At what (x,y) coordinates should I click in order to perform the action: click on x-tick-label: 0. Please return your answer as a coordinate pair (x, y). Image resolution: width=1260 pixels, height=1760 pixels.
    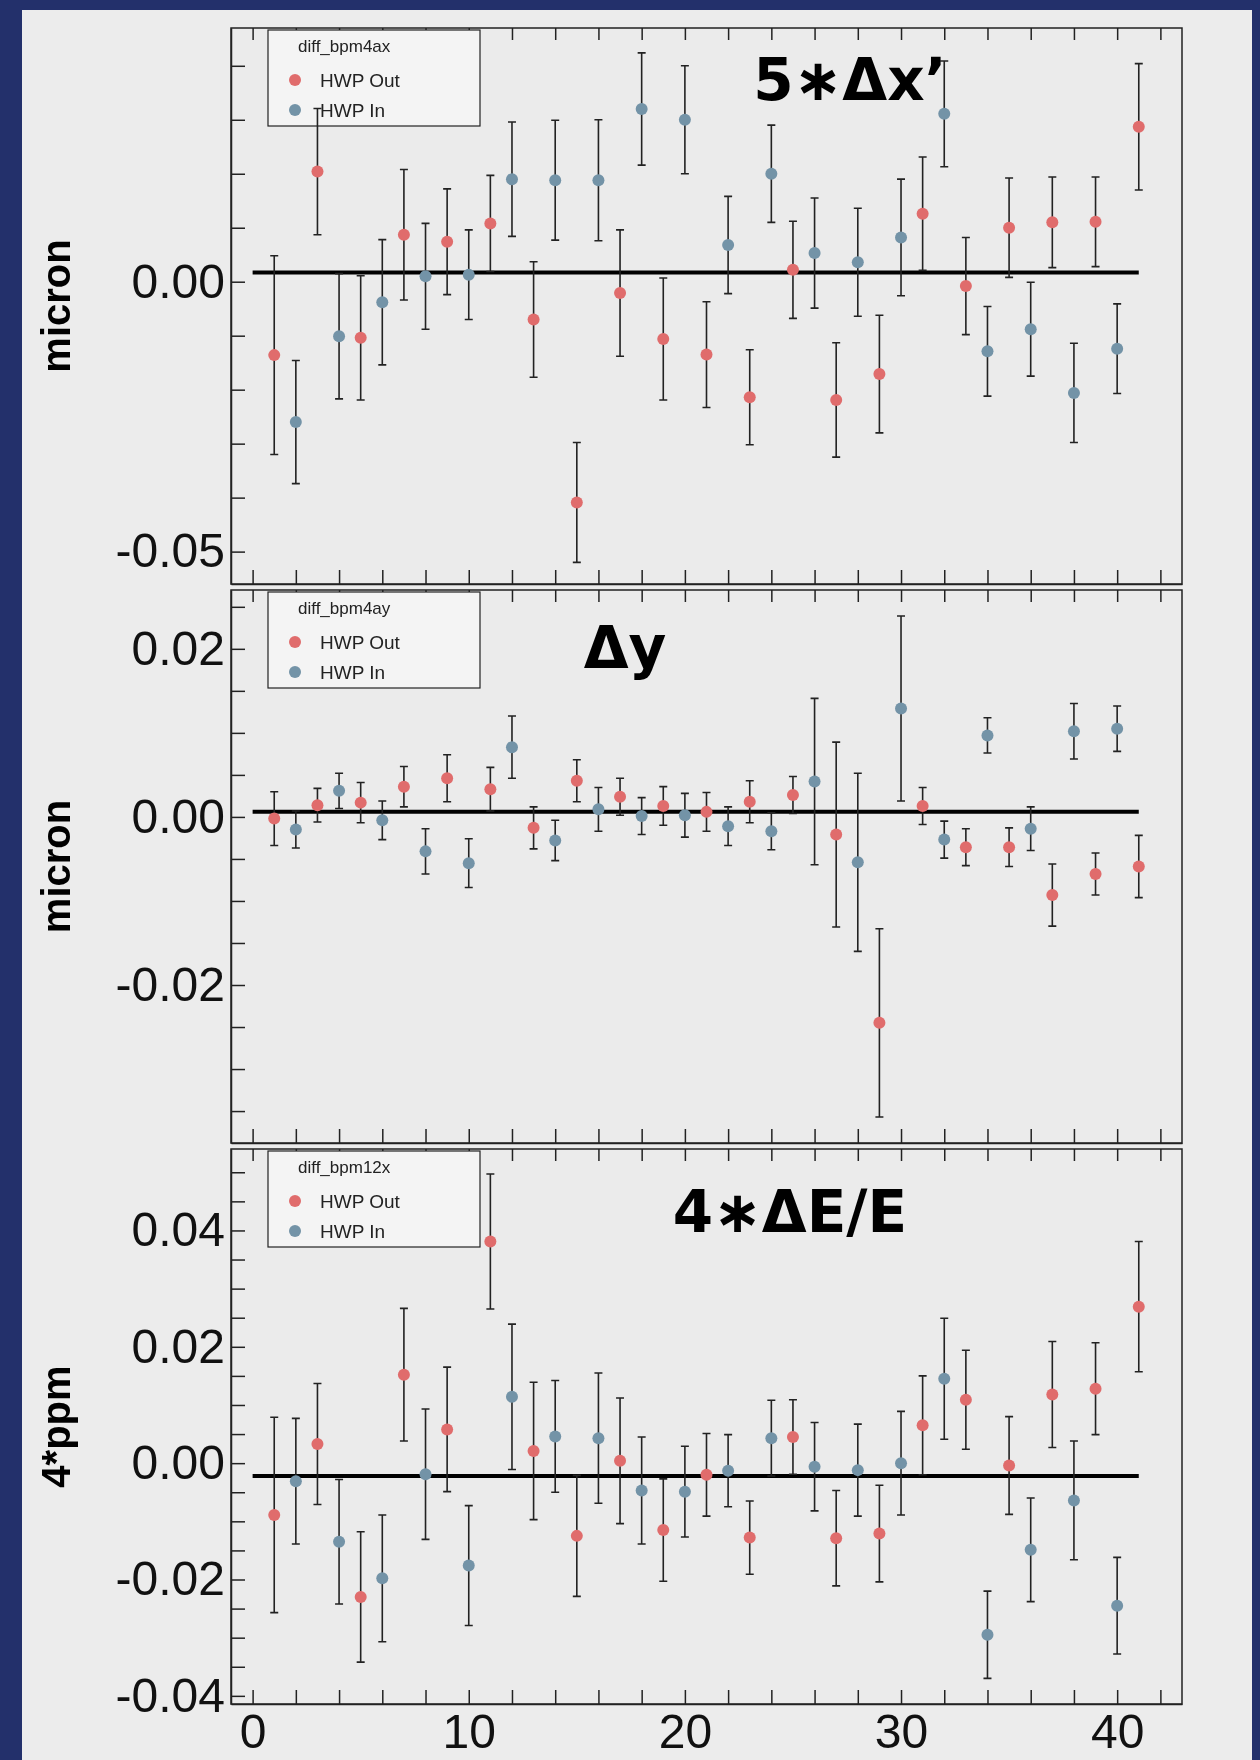
    Looking at the image, I should click on (253, 1732).